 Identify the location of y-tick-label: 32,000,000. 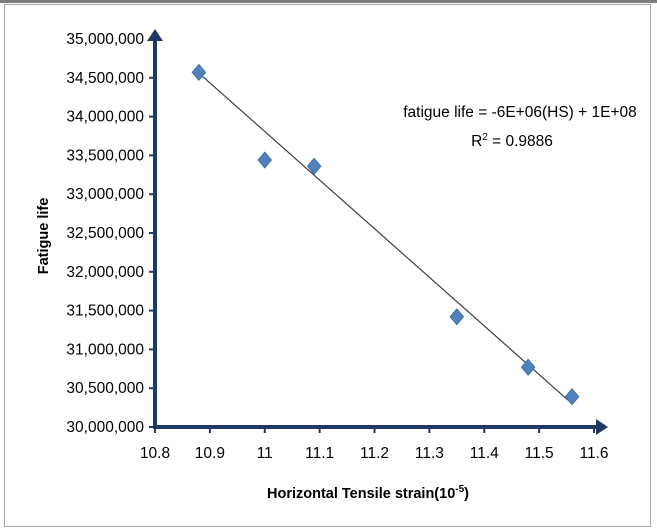
(105, 272).